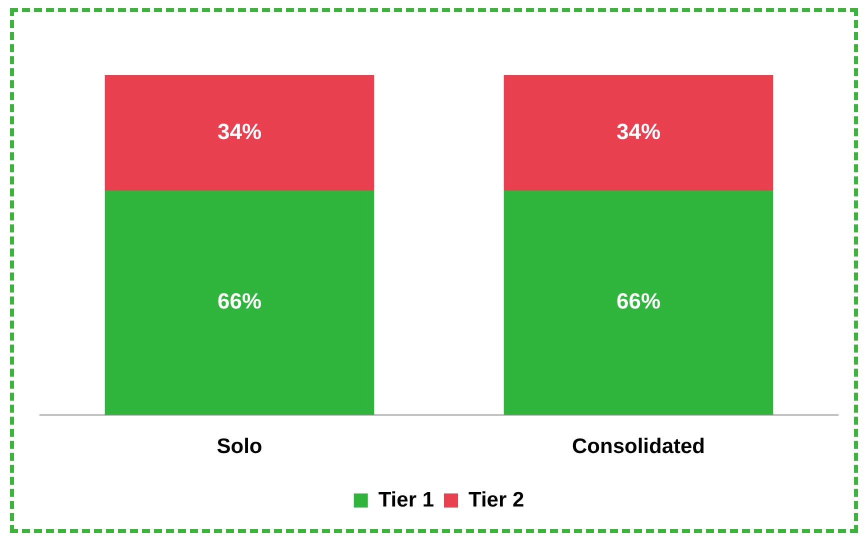 The height and width of the screenshot is (541, 868). What do you see at coordinates (239, 446) in the screenshot?
I see `x-tick-label: Solo` at bounding box center [239, 446].